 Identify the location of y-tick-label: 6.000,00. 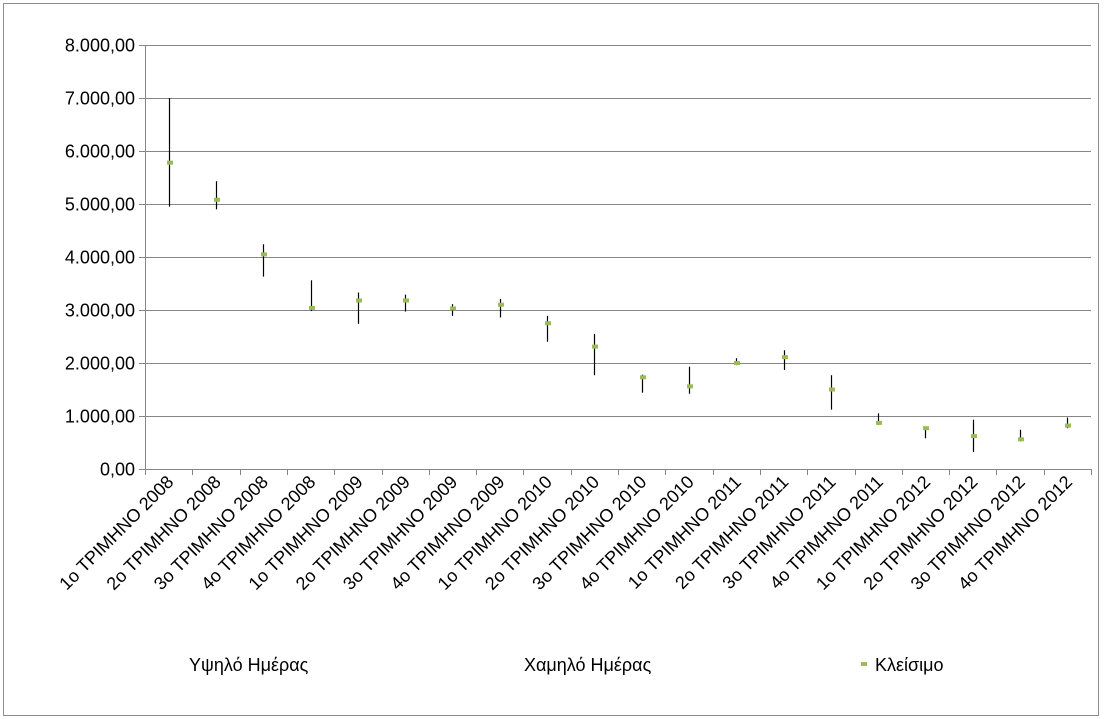
(100, 152).